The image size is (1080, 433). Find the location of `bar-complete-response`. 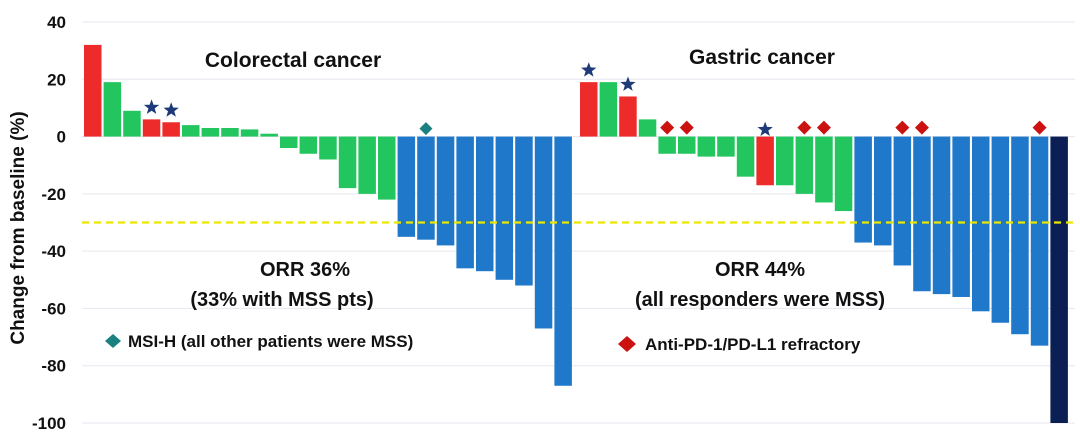

bar-complete-response is located at coordinates (1059, 280).